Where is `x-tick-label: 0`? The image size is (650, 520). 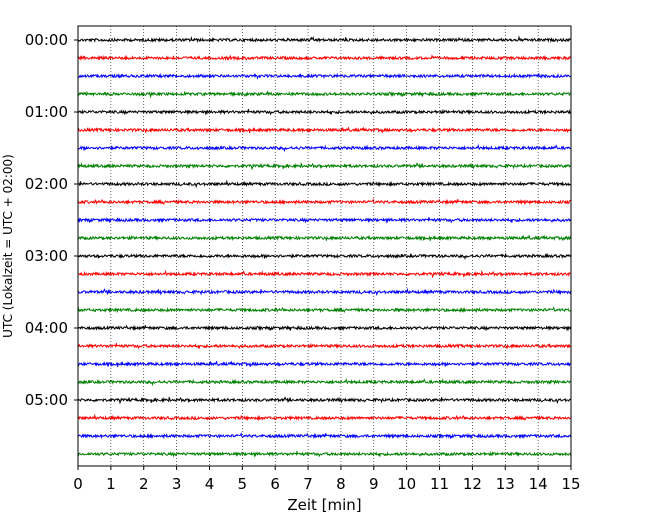
x-tick-label: 0 is located at coordinates (78, 484).